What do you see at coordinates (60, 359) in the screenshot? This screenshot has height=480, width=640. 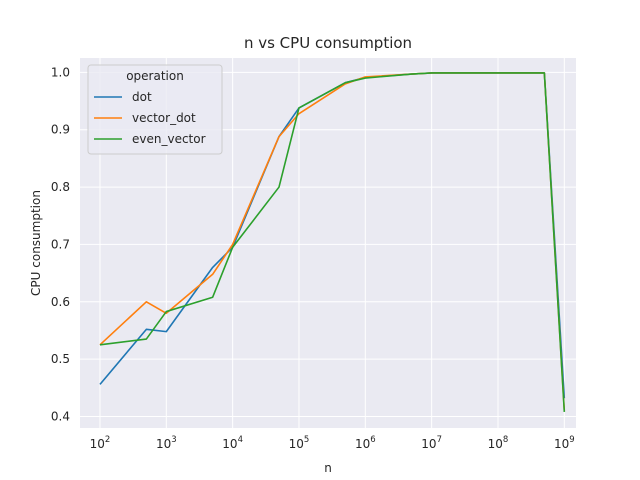 I see `y-tick-label: 0.5` at bounding box center [60, 359].